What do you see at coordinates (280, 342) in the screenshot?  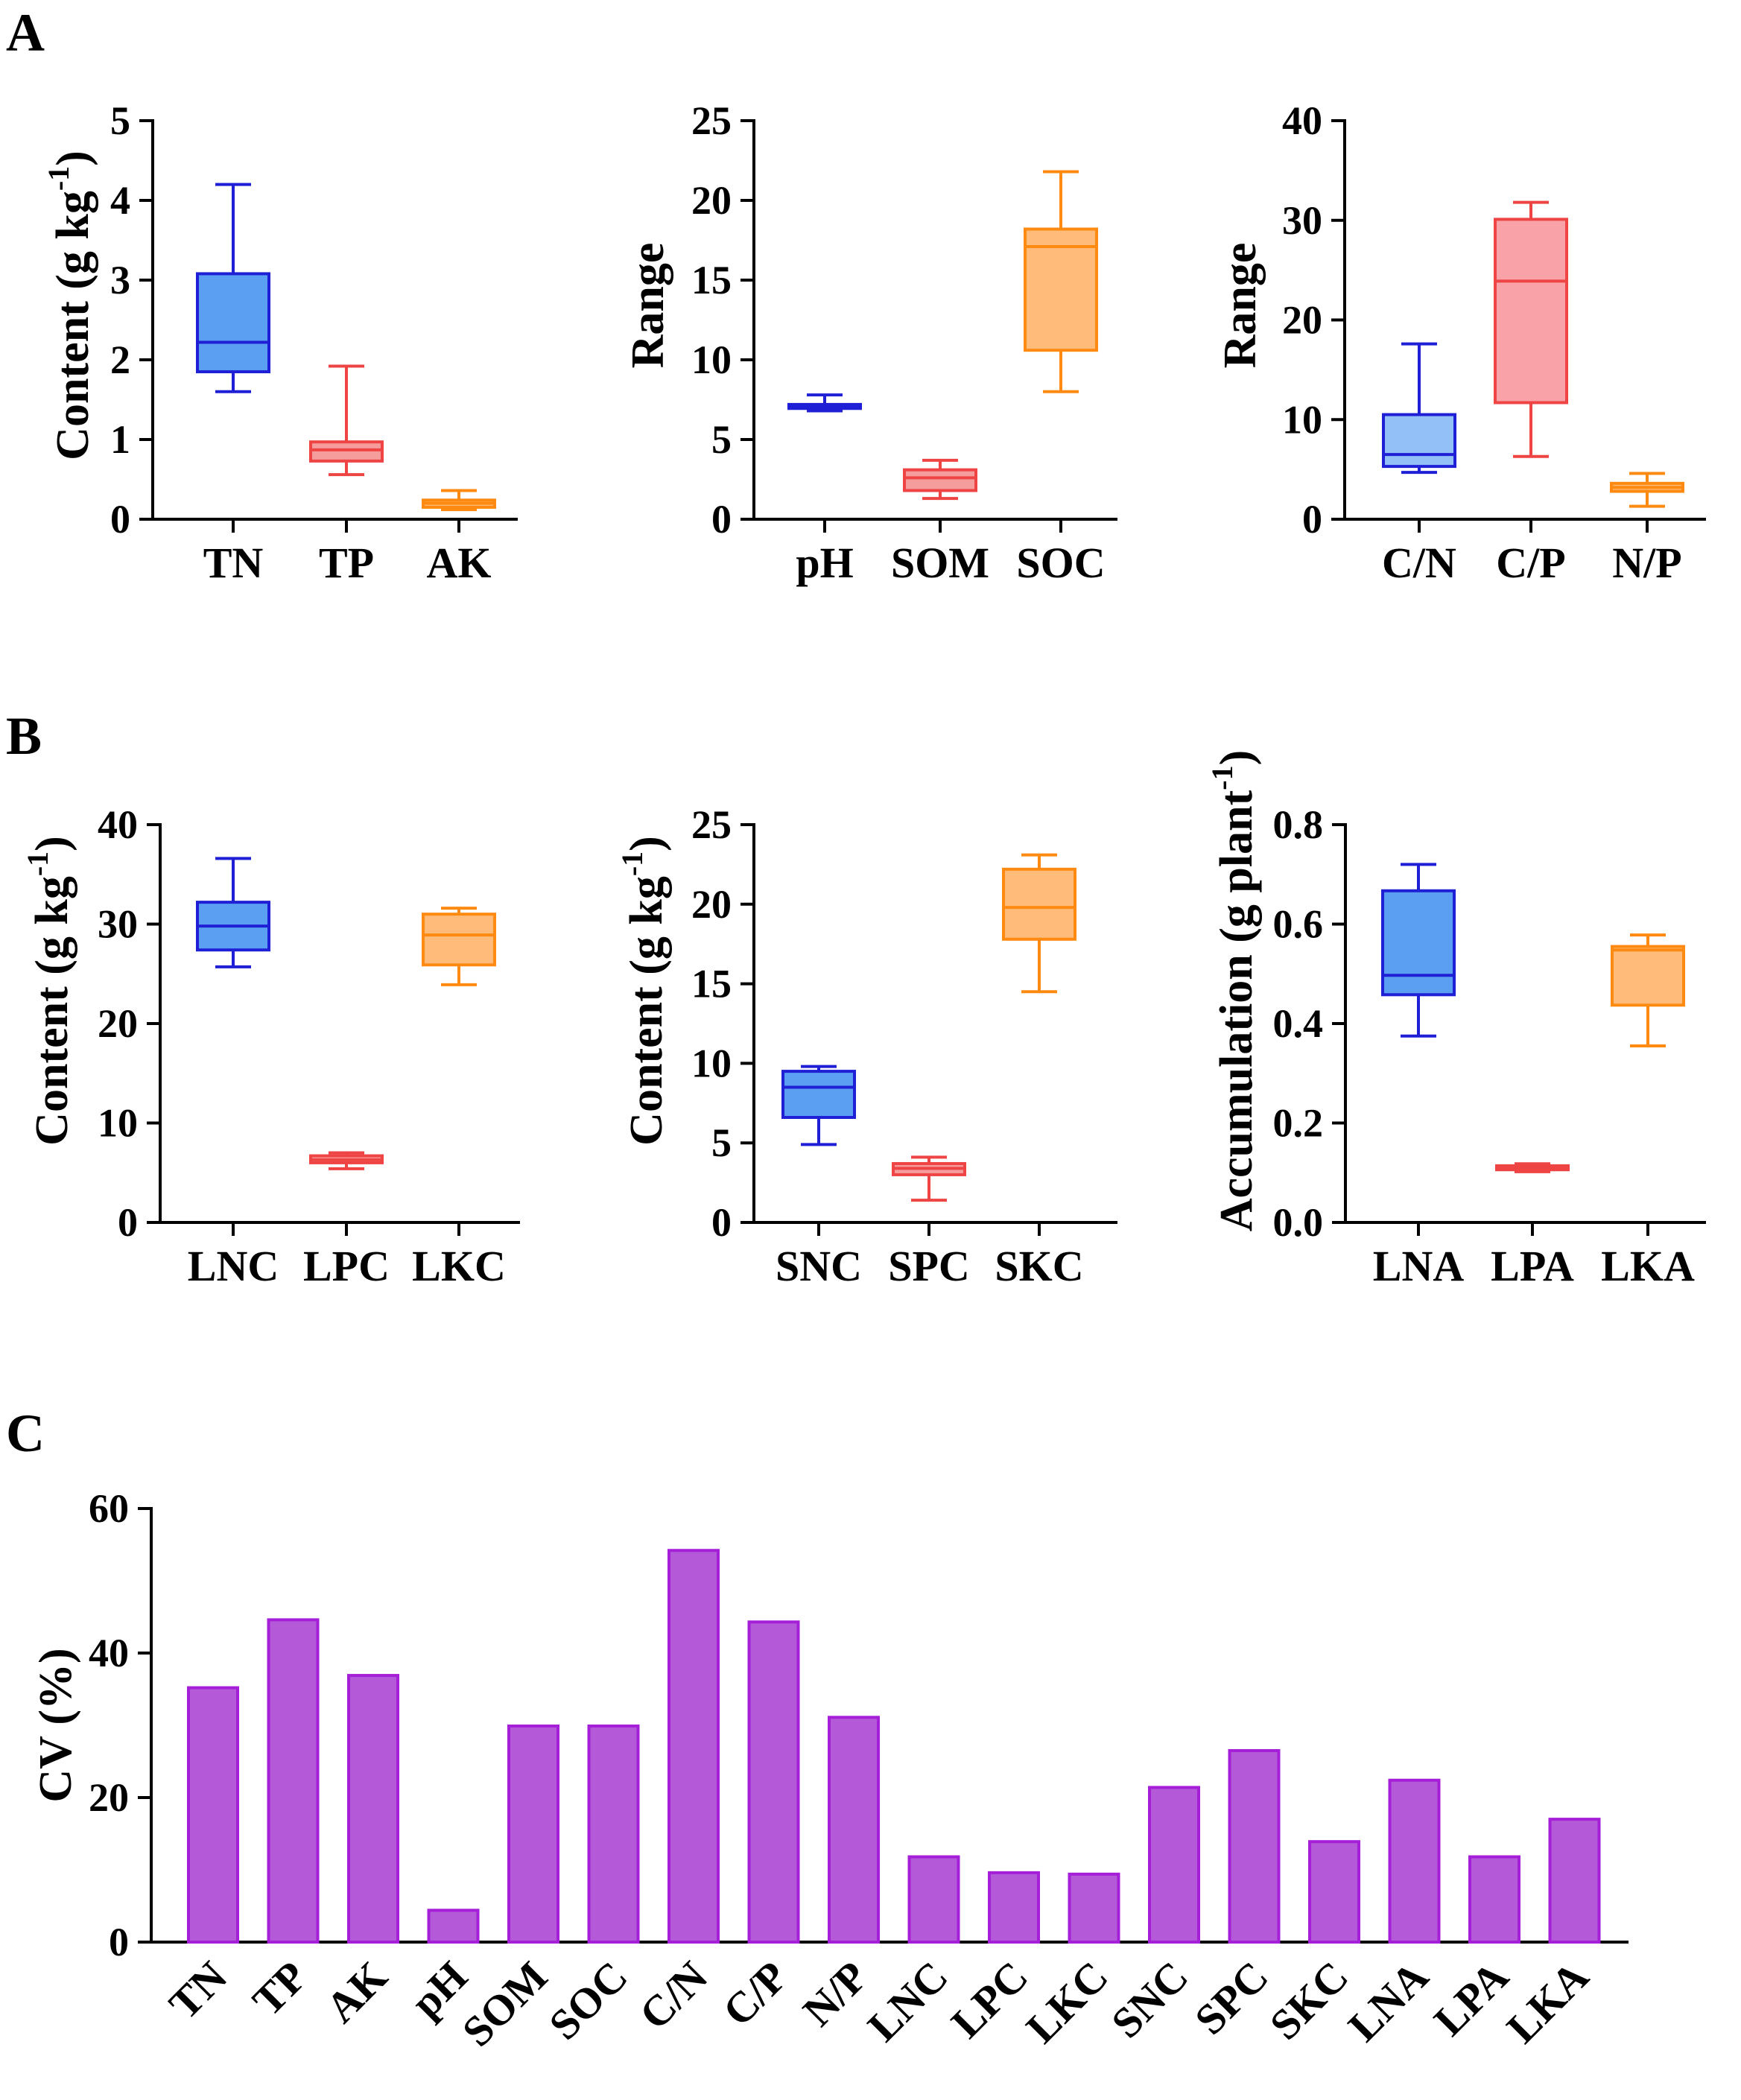 I see `chart-a1: 0 1 2 3 4 5 TN TP AK Content (g kg-1)` at bounding box center [280, 342].